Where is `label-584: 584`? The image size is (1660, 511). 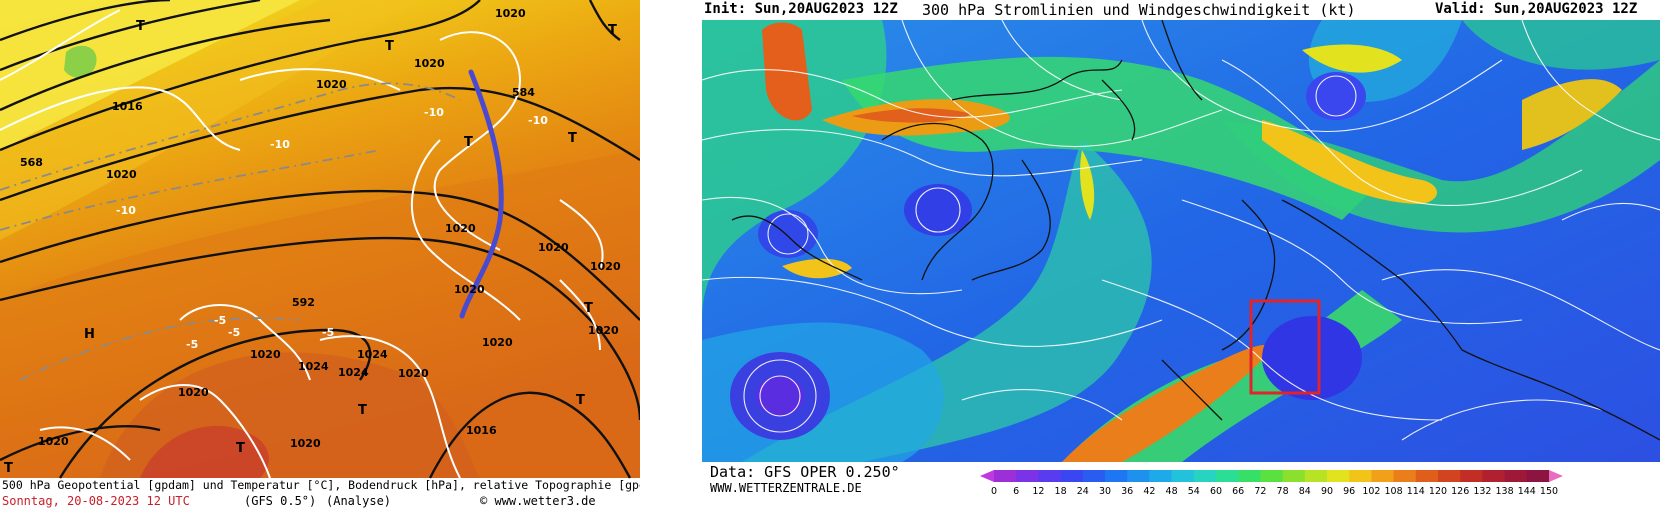 label-584: 584 is located at coordinates (523, 92).